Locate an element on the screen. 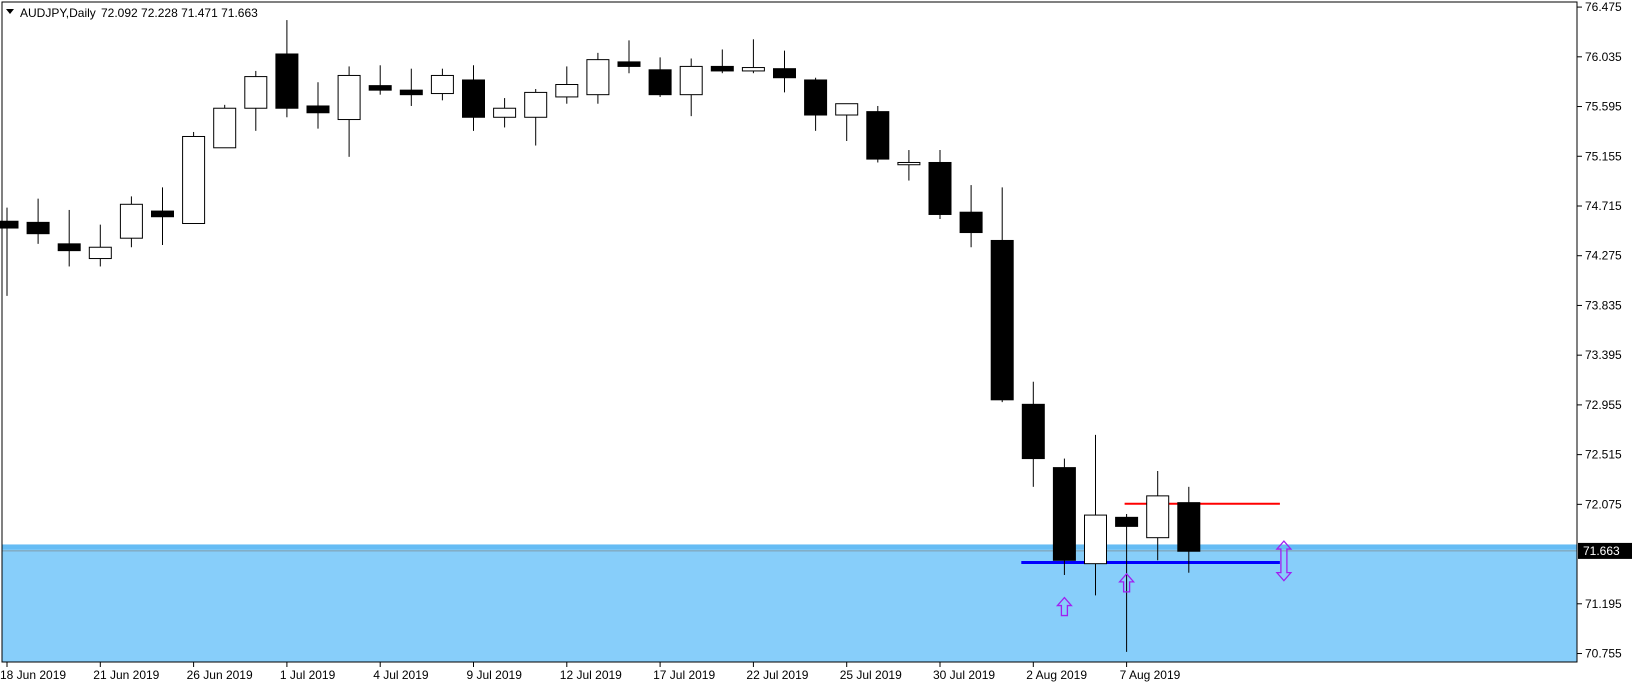  x-tick-label: 25 Jul 2019 is located at coordinates (871, 675).